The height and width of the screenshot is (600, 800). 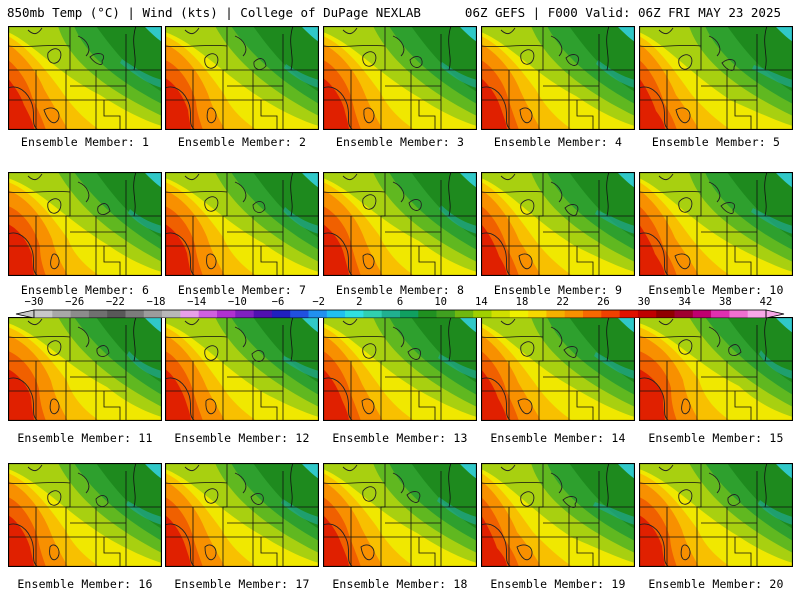 What do you see at coordinates (242, 142) in the screenshot?
I see `ensemble-member-label: Ensemble Member: 2` at bounding box center [242, 142].